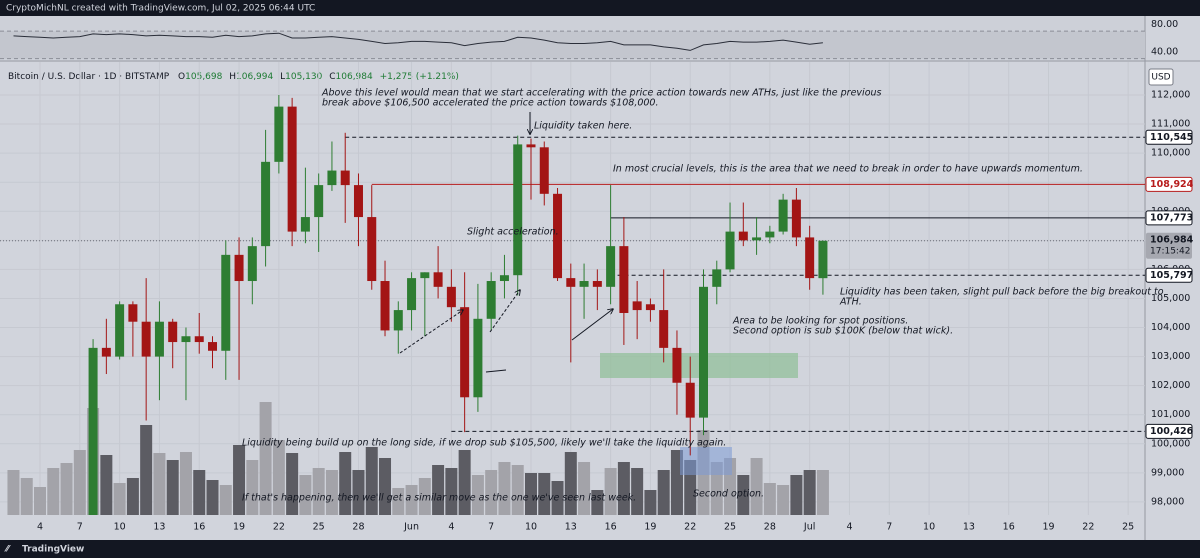 The height and width of the screenshot is (558, 1200). I want to click on ohlc-value: 105,130, so click(303, 77).